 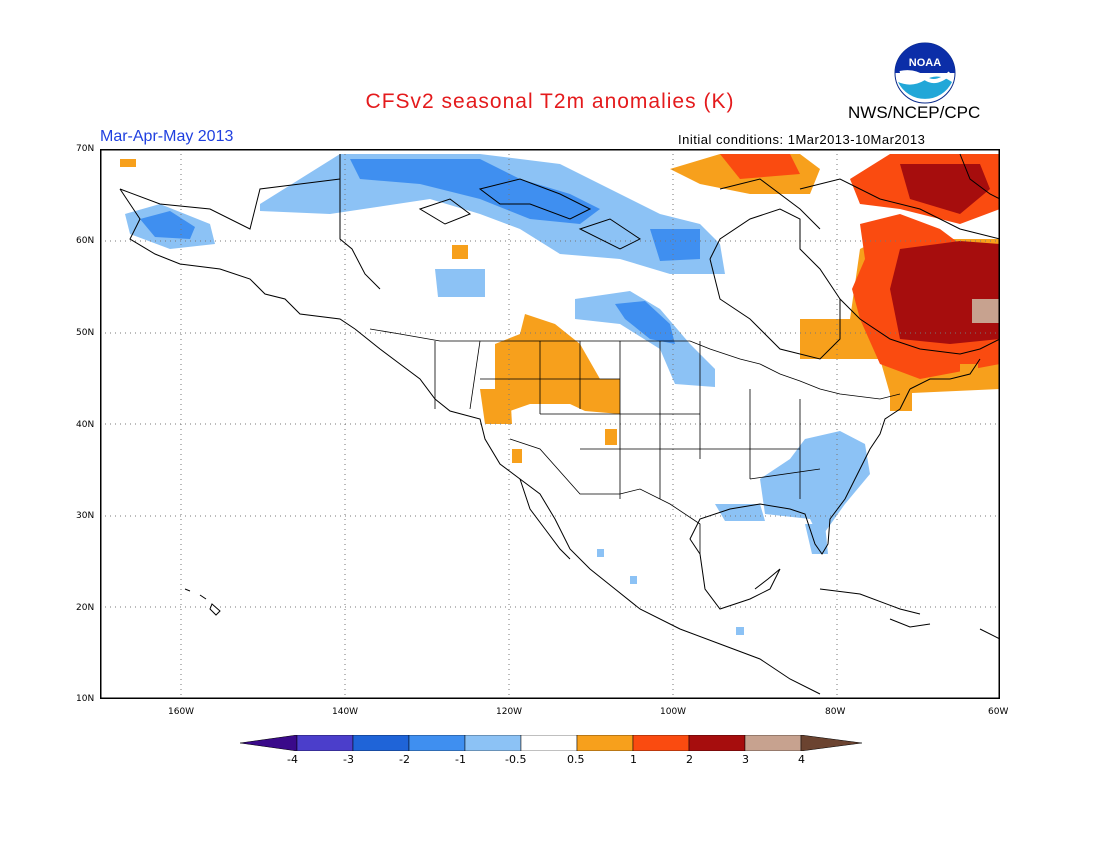 I want to click on noaa-logo-text: NOAA, so click(x=925, y=63).